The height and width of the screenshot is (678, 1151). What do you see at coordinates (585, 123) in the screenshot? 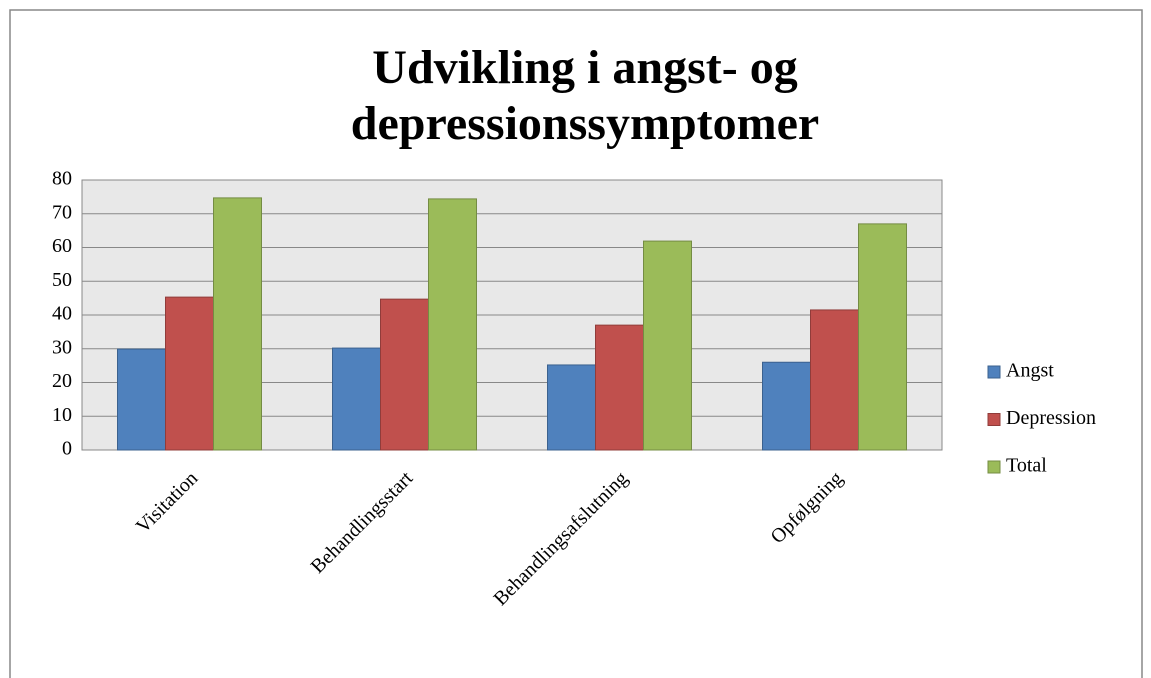
I see `chart-title: depressionssymptomer` at bounding box center [585, 123].